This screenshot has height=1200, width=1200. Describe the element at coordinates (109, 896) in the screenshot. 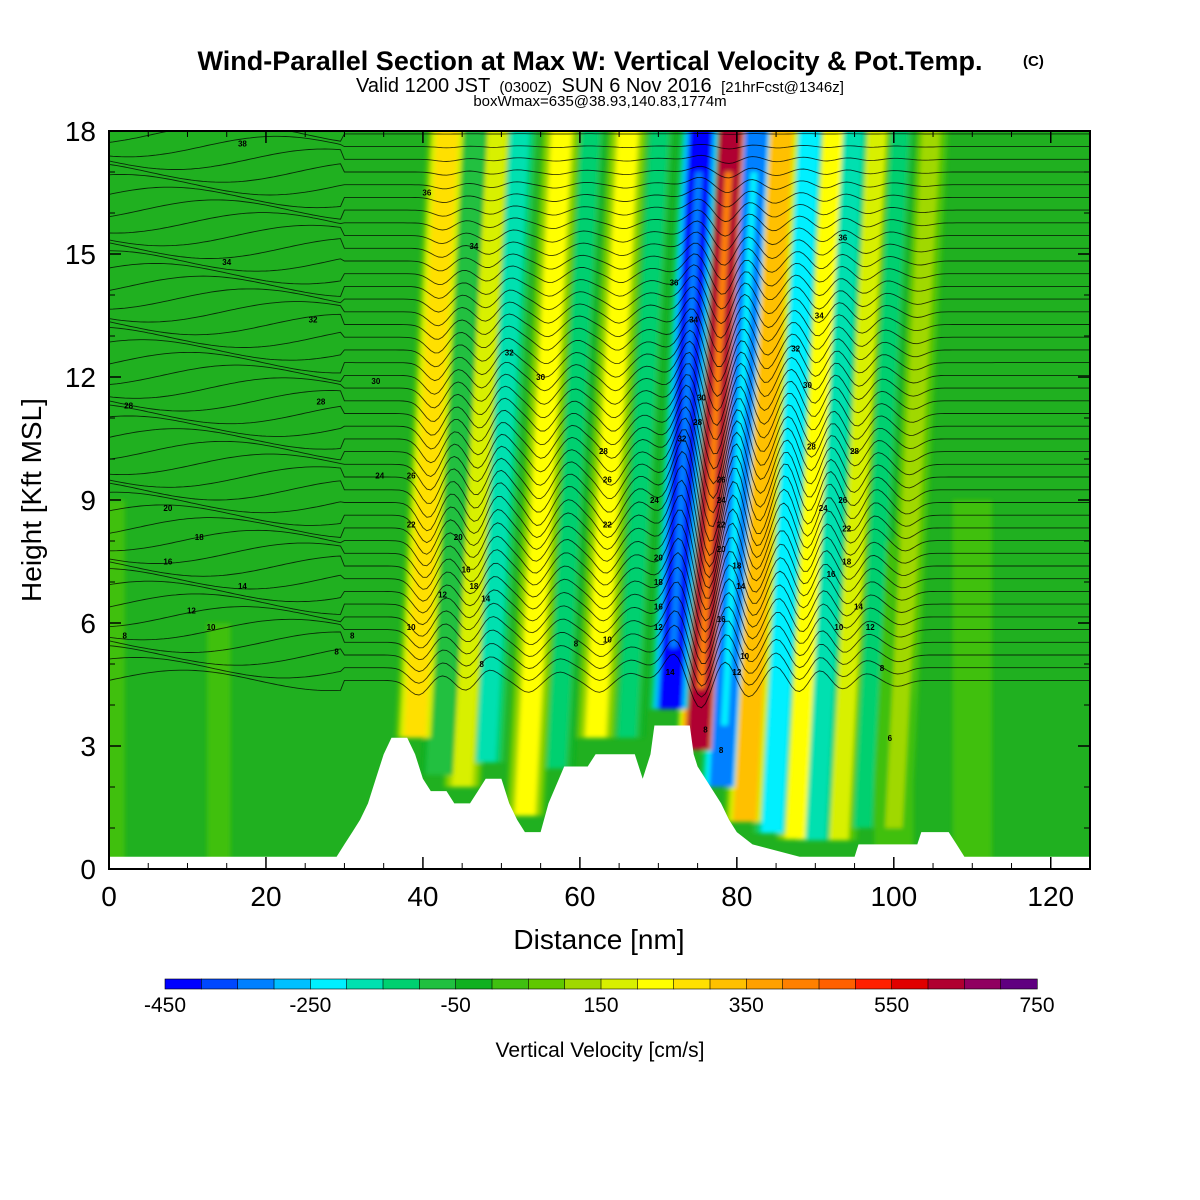

I see `x-tick-label: 0` at that location.